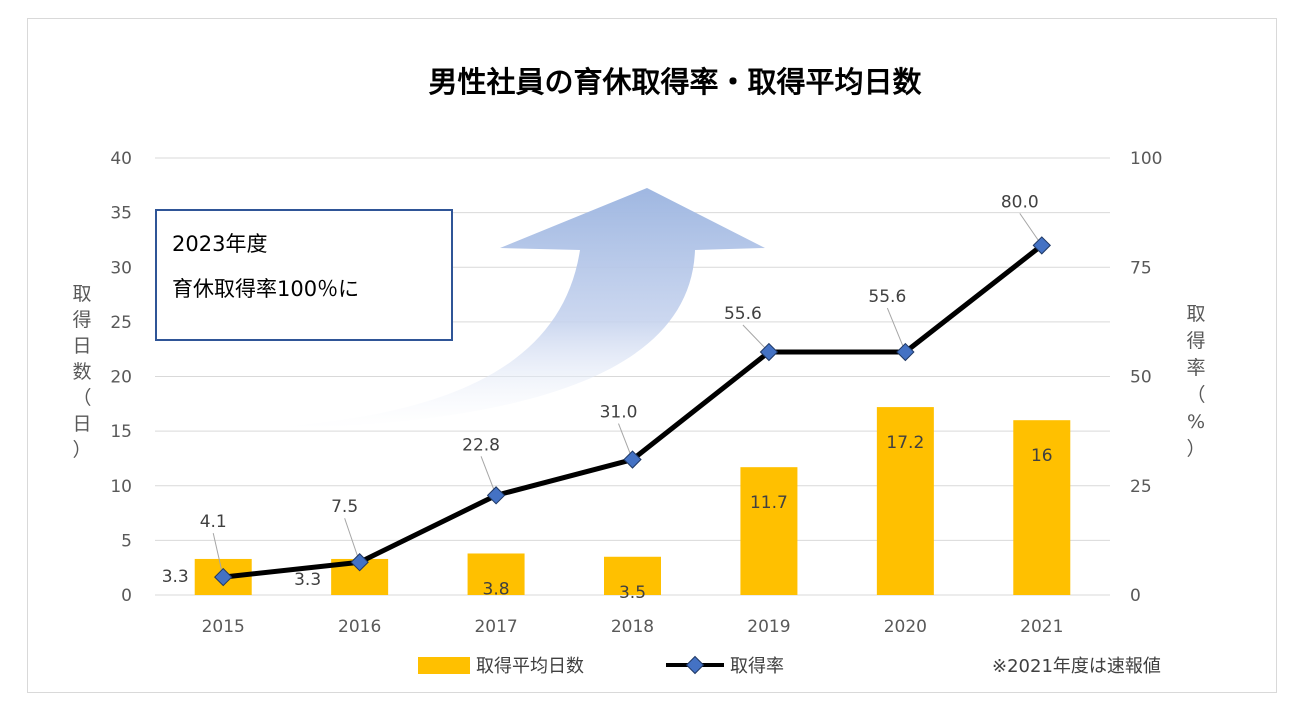 The height and width of the screenshot is (717, 1300). Describe the element at coordinates (126, 541) in the screenshot. I see `left-tick-label: 5` at that location.